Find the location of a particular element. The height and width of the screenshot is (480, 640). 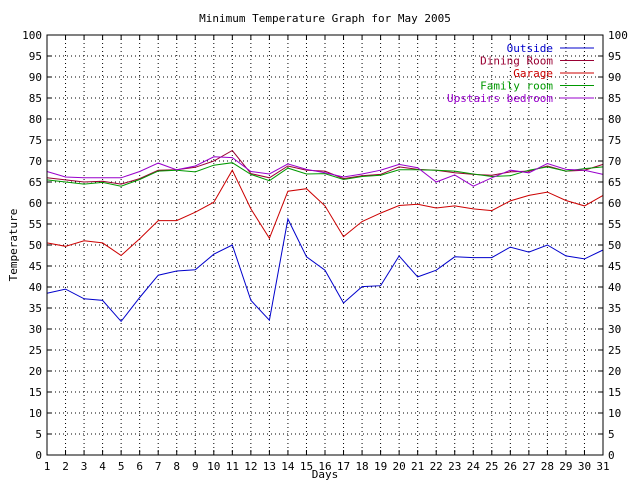

y-tick-label-left: 85 is located at coordinates (35, 98).